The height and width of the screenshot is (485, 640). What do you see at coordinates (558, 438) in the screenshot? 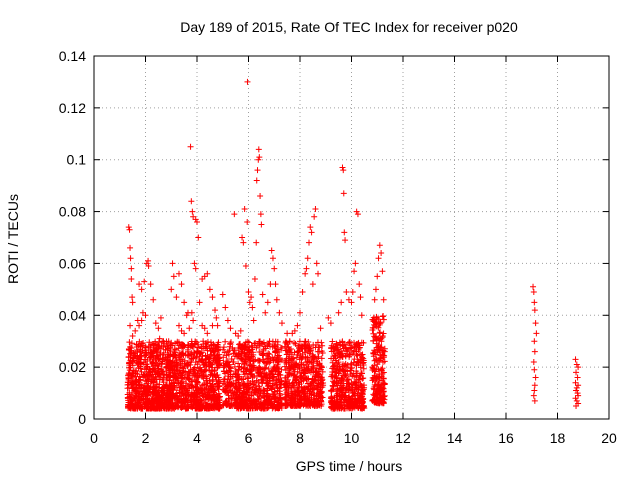
I see `x-tick-label: 18` at bounding box center [558, 438].